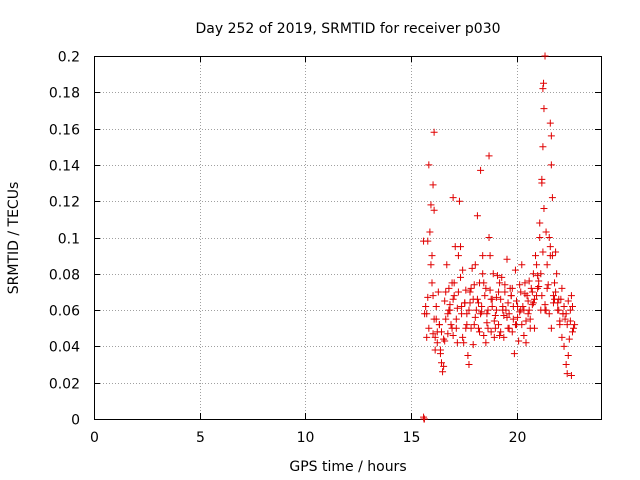 The width and height of the screenshot is (640, 480). Describe the element at coordinates (64, 385) in the screenshot. I see `y-tick-label: 0.02` at that location.